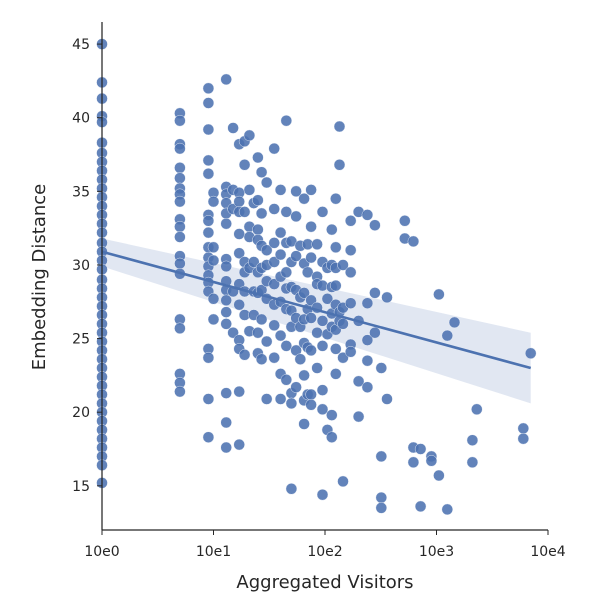 This screenshot has width=602, height=612. I want to click on y-tick-label: 15, so click(81, 487).